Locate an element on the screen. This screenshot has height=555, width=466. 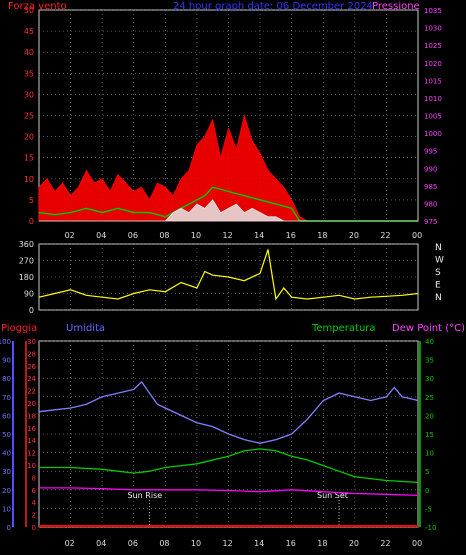
pressure-y-tick: 1025 is located at coordinates (433, 46).